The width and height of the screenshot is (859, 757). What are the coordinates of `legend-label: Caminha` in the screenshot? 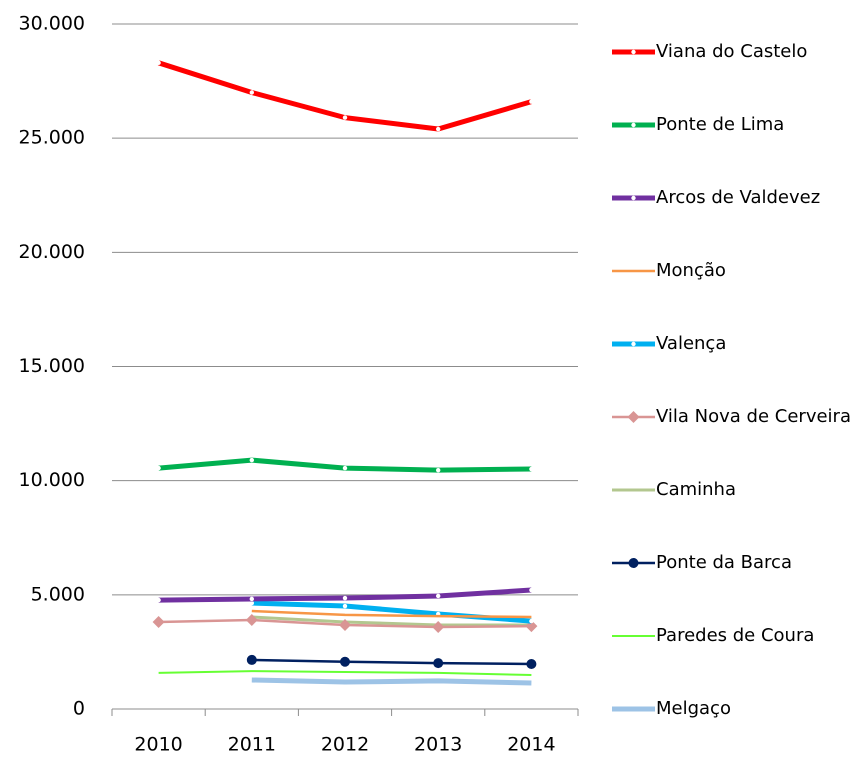 It's located at (696, 489).